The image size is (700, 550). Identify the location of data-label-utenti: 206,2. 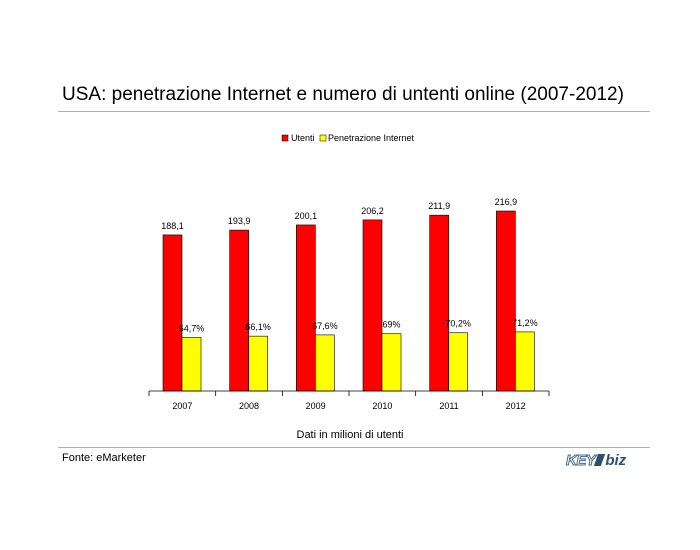
(372, 211).